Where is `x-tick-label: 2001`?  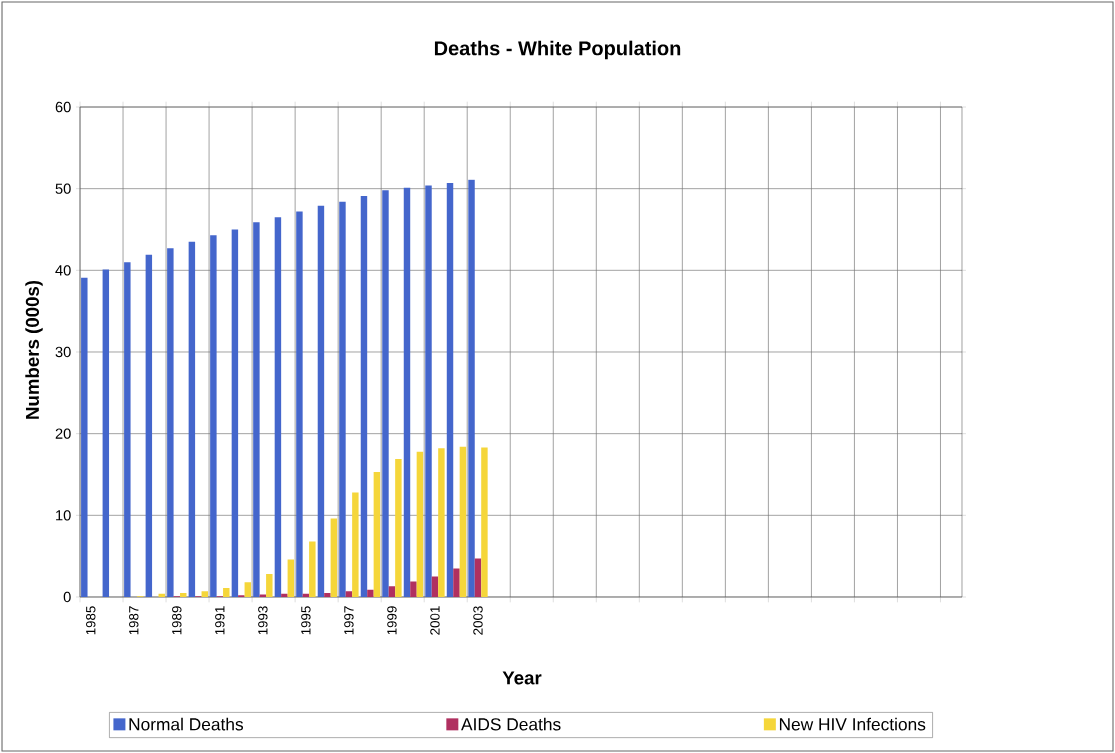
x-tick-label: 2001 is located at coordinates (435, 620).